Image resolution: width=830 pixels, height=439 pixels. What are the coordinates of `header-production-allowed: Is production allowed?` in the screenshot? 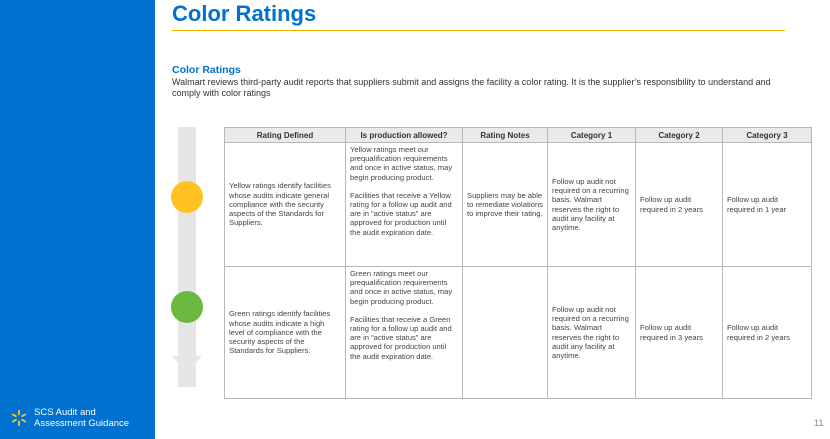 It's located at (404, 135).